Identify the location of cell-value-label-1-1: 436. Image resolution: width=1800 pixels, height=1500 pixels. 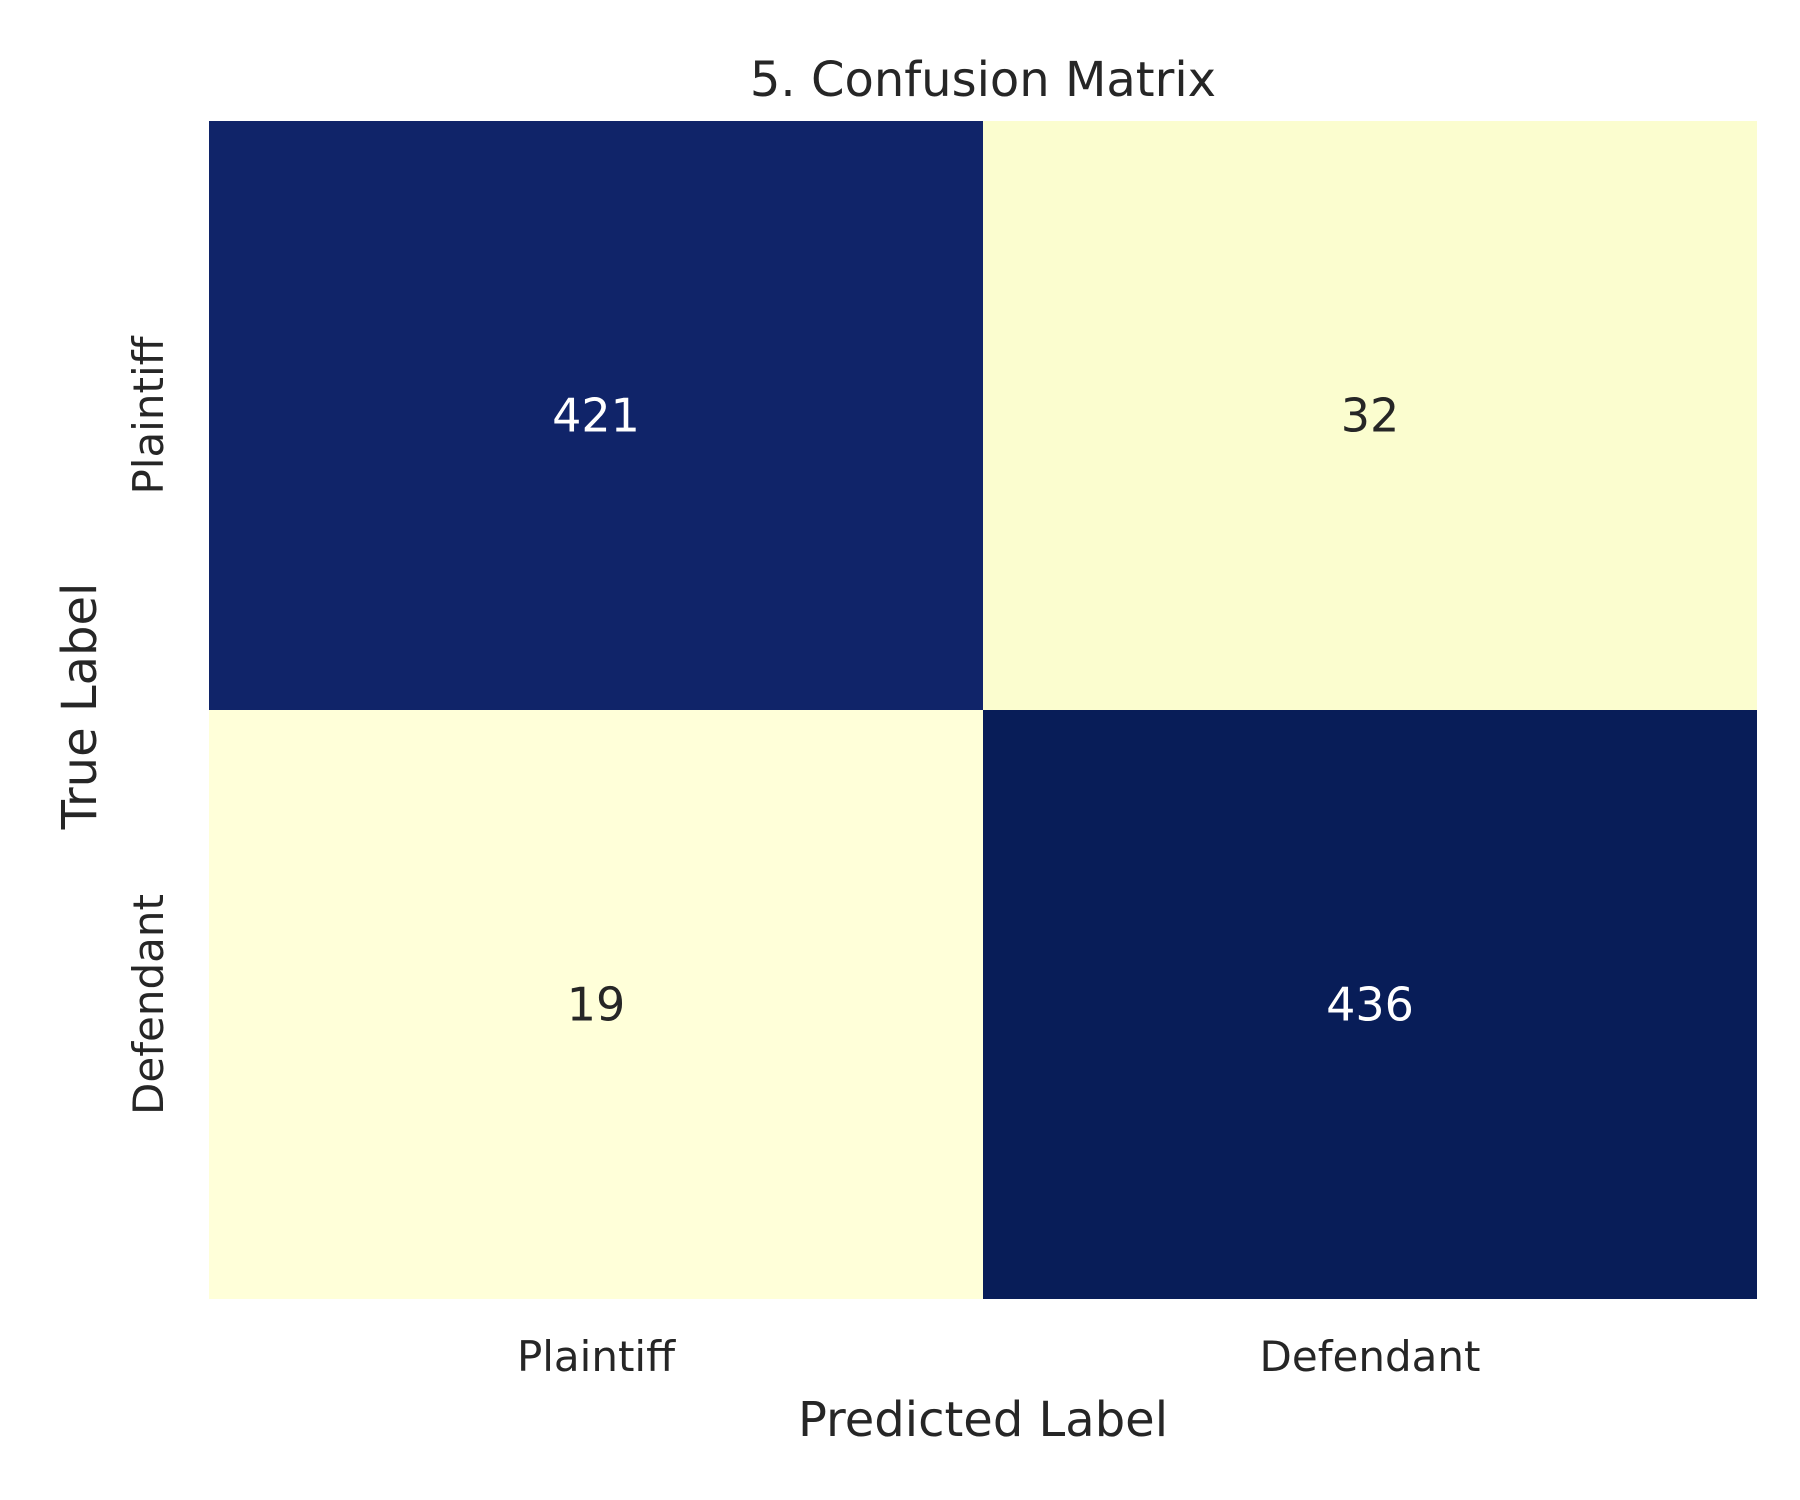
(1370, 1005).